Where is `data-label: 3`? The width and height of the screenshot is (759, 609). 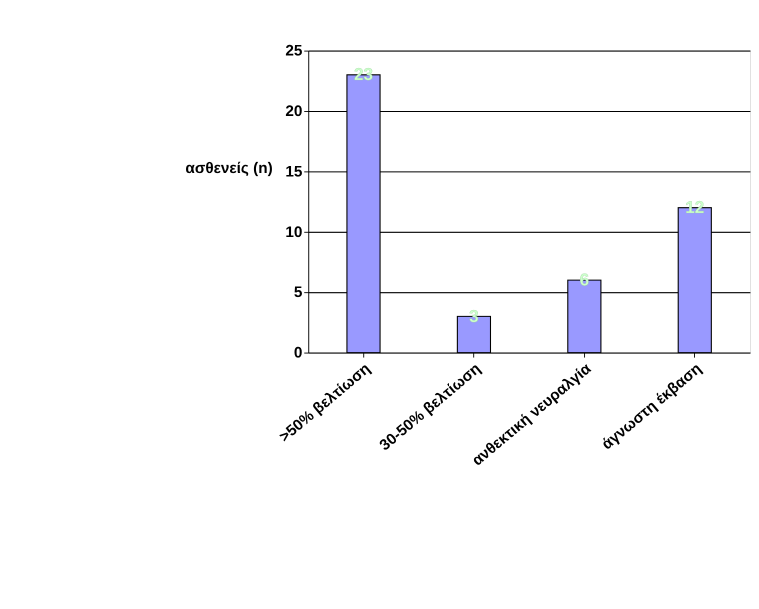
data-label: 3 is located at coordinates (474, 316).